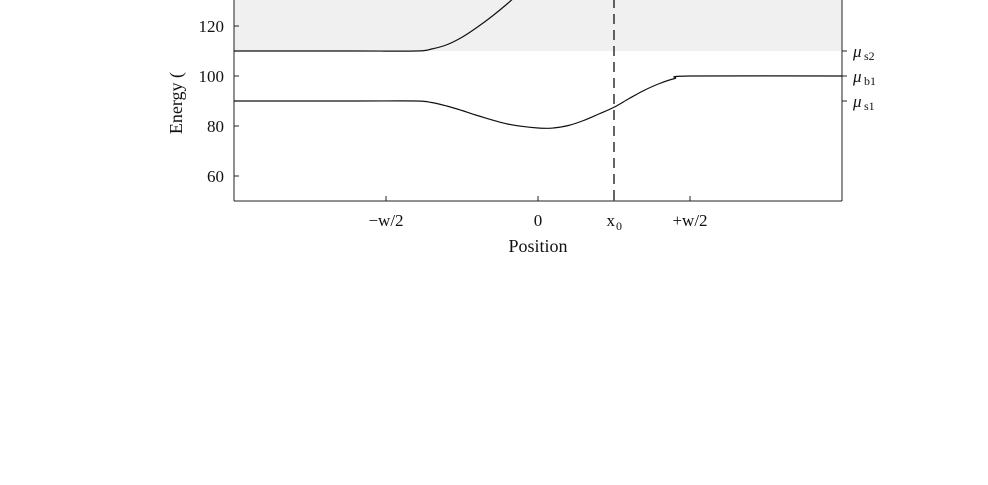  What do you see at coordinates (176, 103) in the screenshot?
I see `y-axis-title: Energy (` at bounding box center [176, 103].